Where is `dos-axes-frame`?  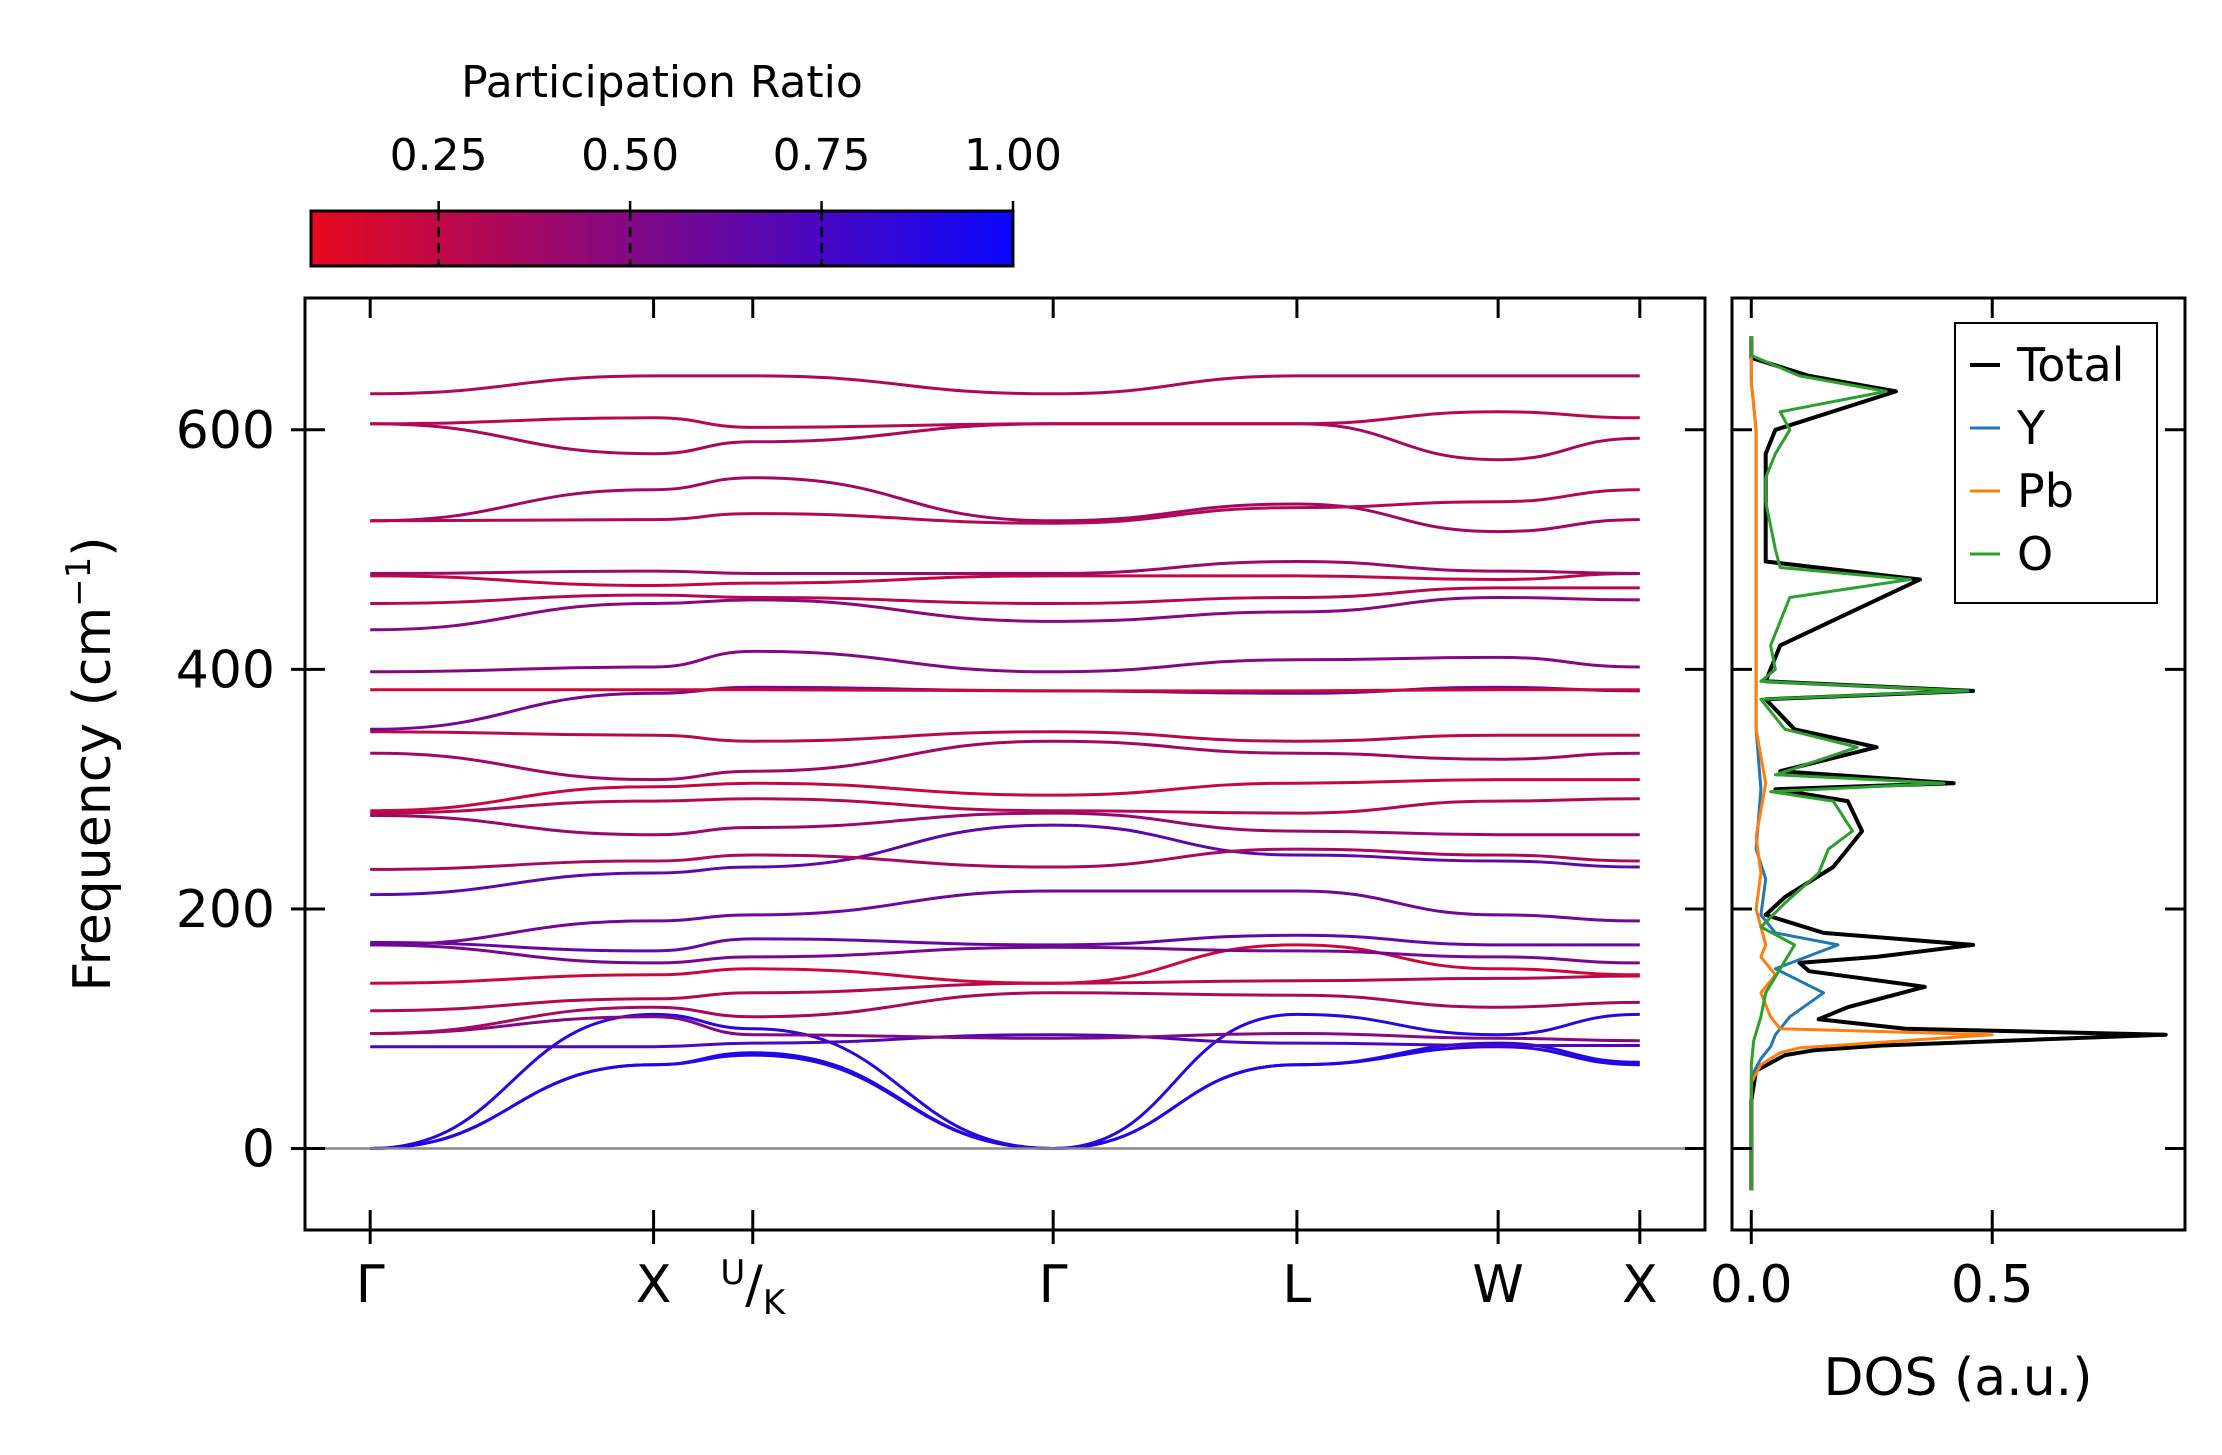 dos-axes-frame is located at coordinates (1958, 764).